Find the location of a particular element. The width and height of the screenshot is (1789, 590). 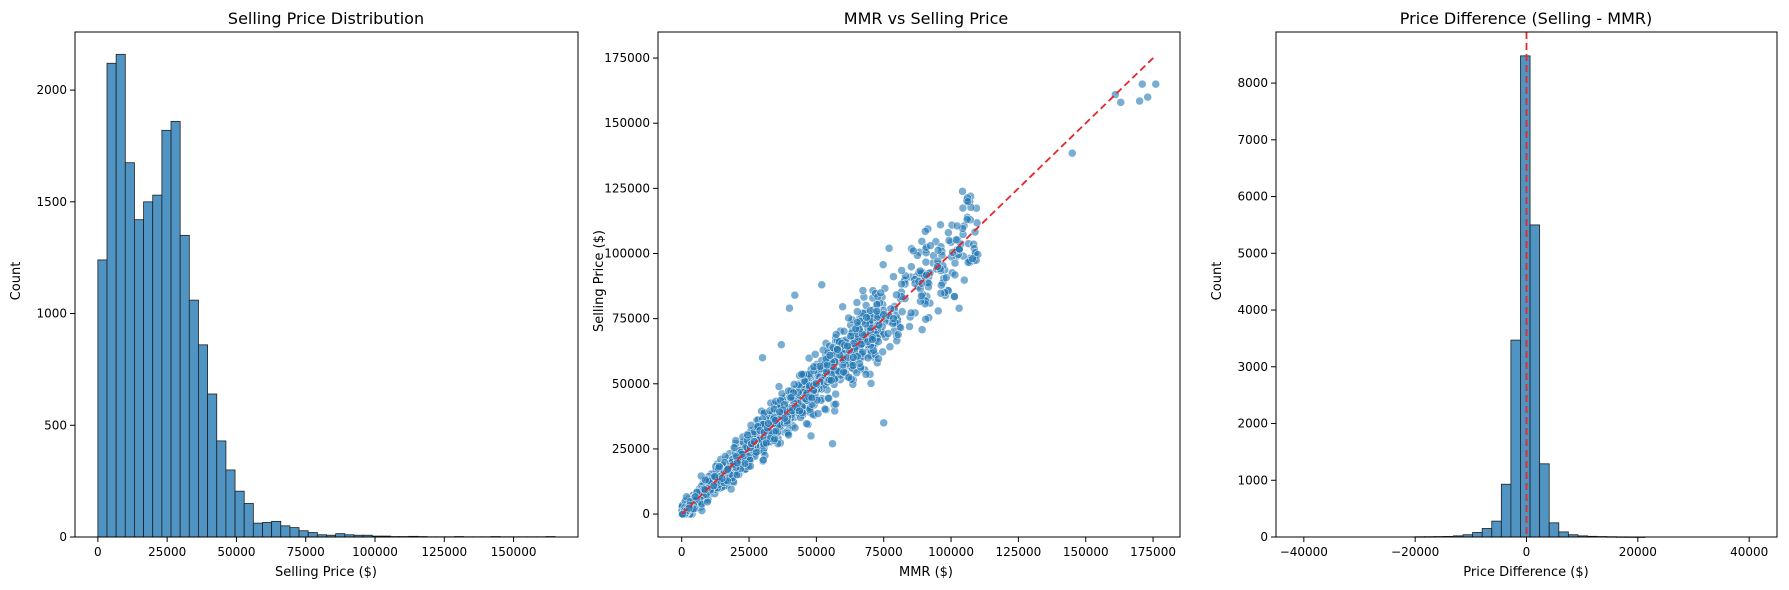

x-tick-label: 0 is located at coordinates (1527, 552).